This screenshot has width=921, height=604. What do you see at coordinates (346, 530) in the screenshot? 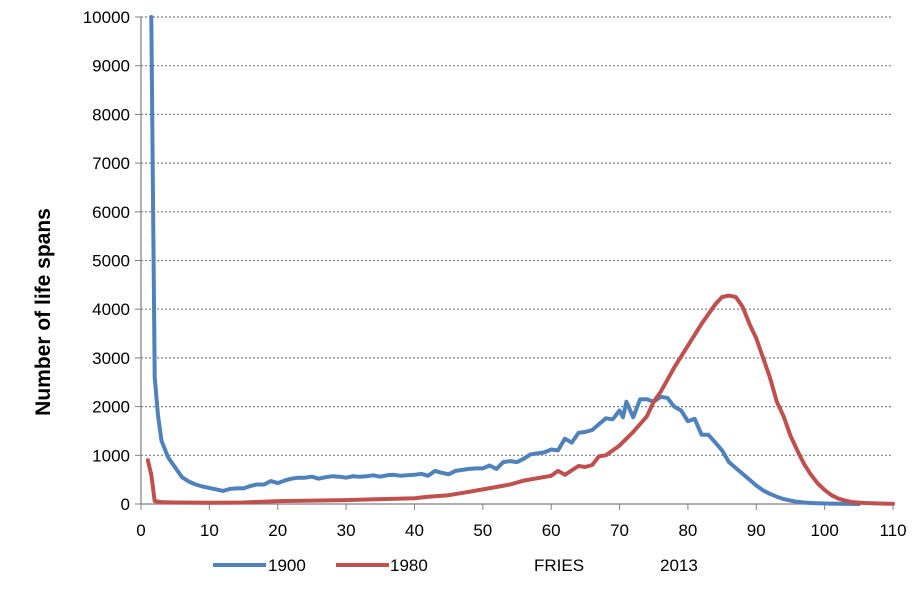
I see `x-tick-label-30: 30` at bounding box center [346, 530].